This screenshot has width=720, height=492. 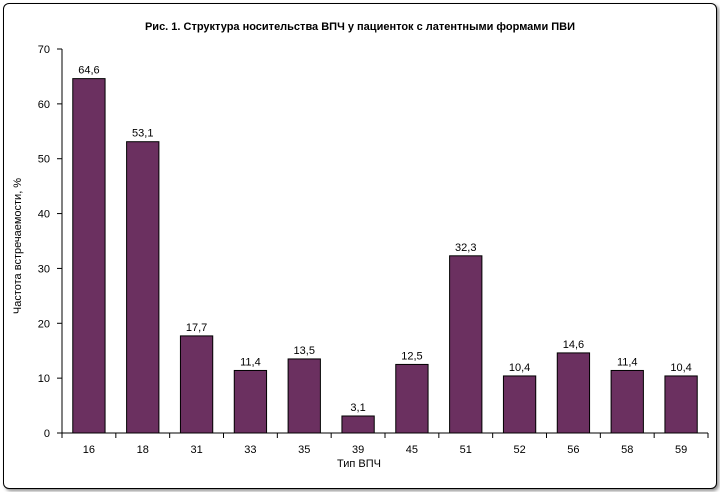 I want to click on data-label: 32,3, so click(x=465, y=248).